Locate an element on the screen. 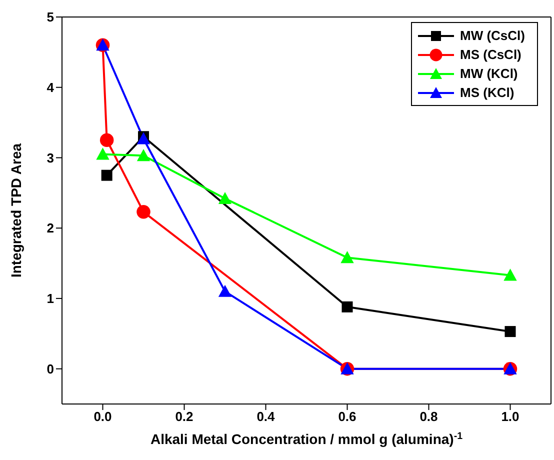  y-tick-label: 0 is located at coordinates (50, 368).